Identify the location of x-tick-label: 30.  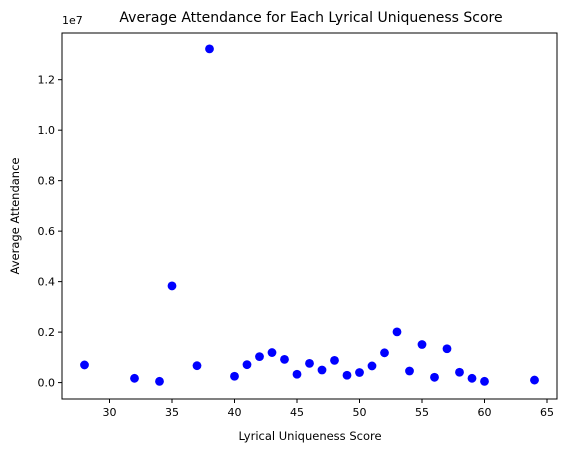
(110, 412).